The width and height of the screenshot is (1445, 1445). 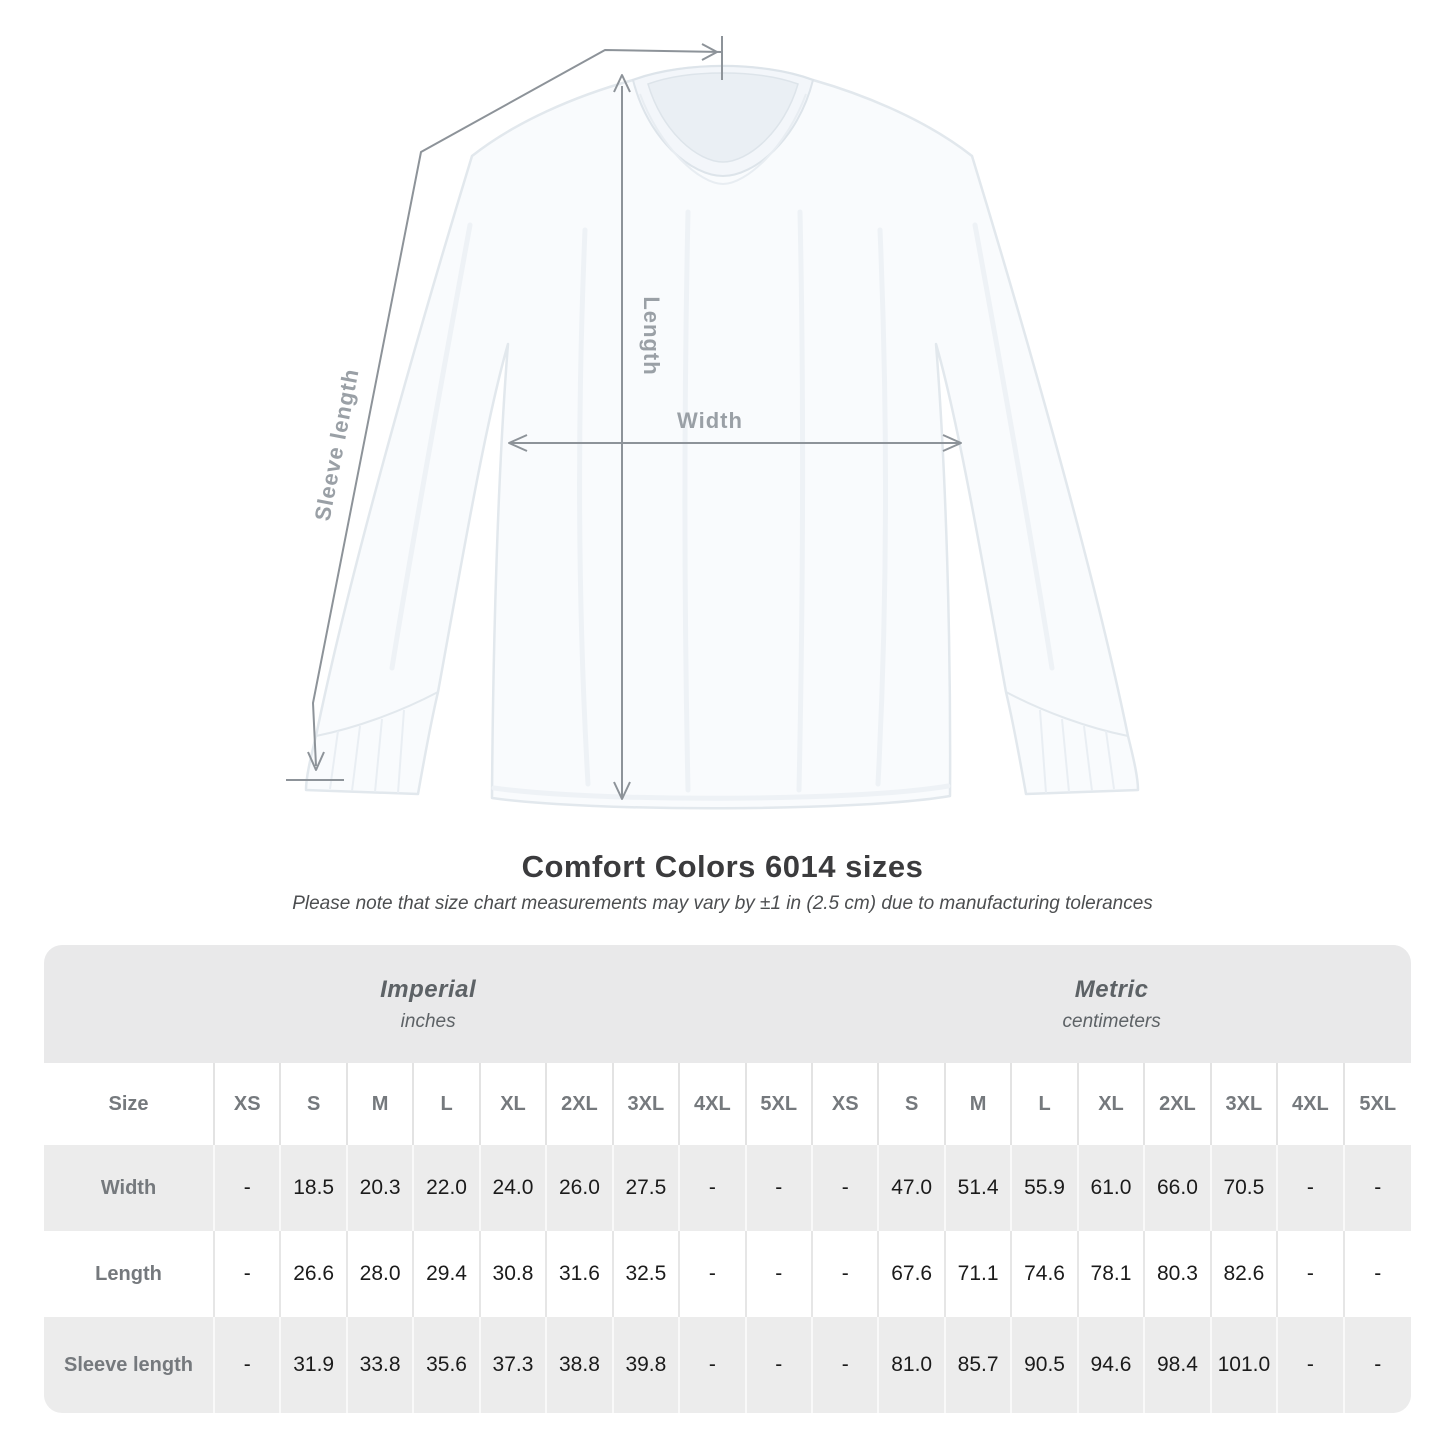 I want to click on size-value-cell: 67.6, so click(x=912, y=1274).